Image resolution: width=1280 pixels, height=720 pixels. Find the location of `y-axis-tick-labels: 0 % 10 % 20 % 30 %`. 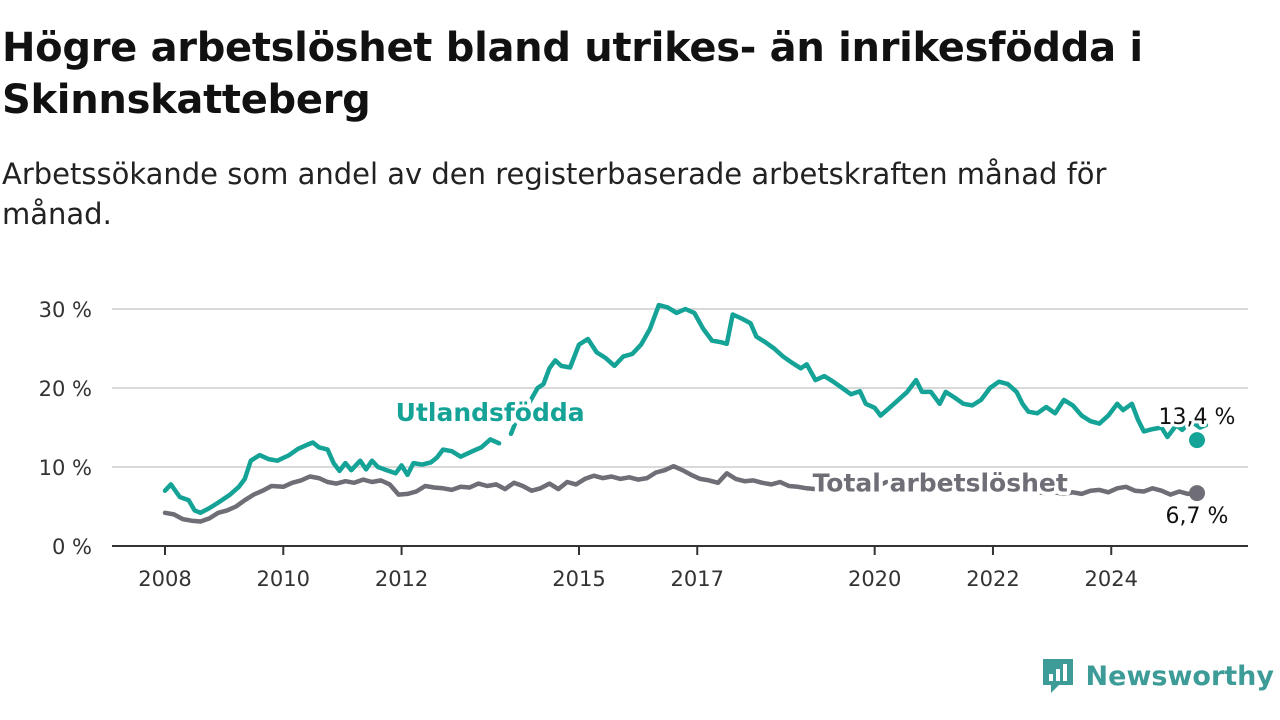

y-axis-tick-labels: 0 % 10 % 20 % 30 % is located at coordinates (65, 428).